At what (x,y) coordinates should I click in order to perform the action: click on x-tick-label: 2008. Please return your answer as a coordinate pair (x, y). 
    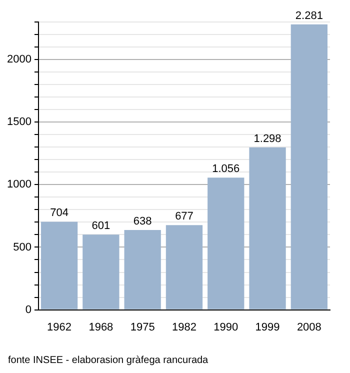
    Looking at the image, I should click on (309, 327).